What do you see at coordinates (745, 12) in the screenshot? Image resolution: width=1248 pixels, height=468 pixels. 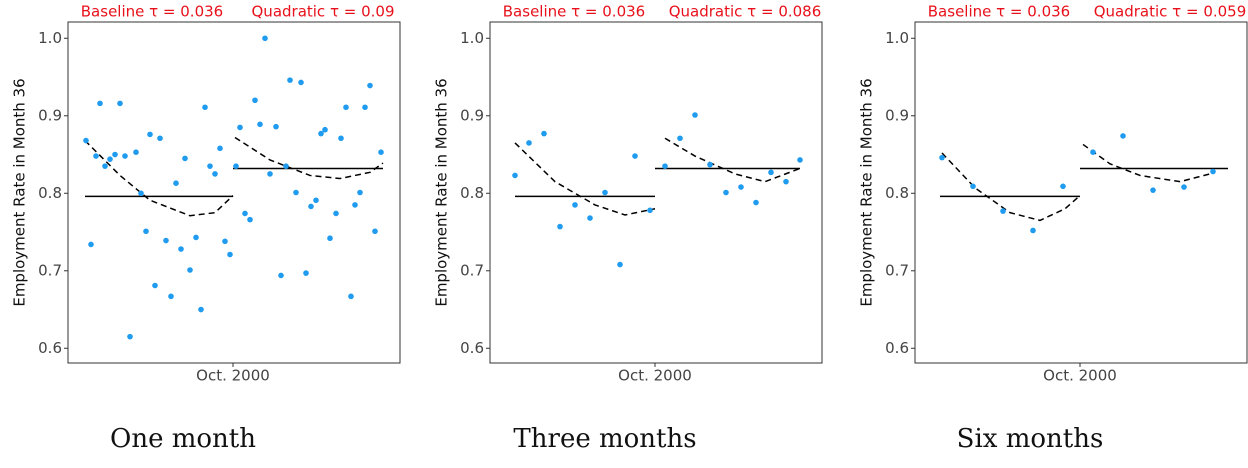 I see `quadratic-label: Quadratic τ = 0.086` at bounding box center [745, 12].